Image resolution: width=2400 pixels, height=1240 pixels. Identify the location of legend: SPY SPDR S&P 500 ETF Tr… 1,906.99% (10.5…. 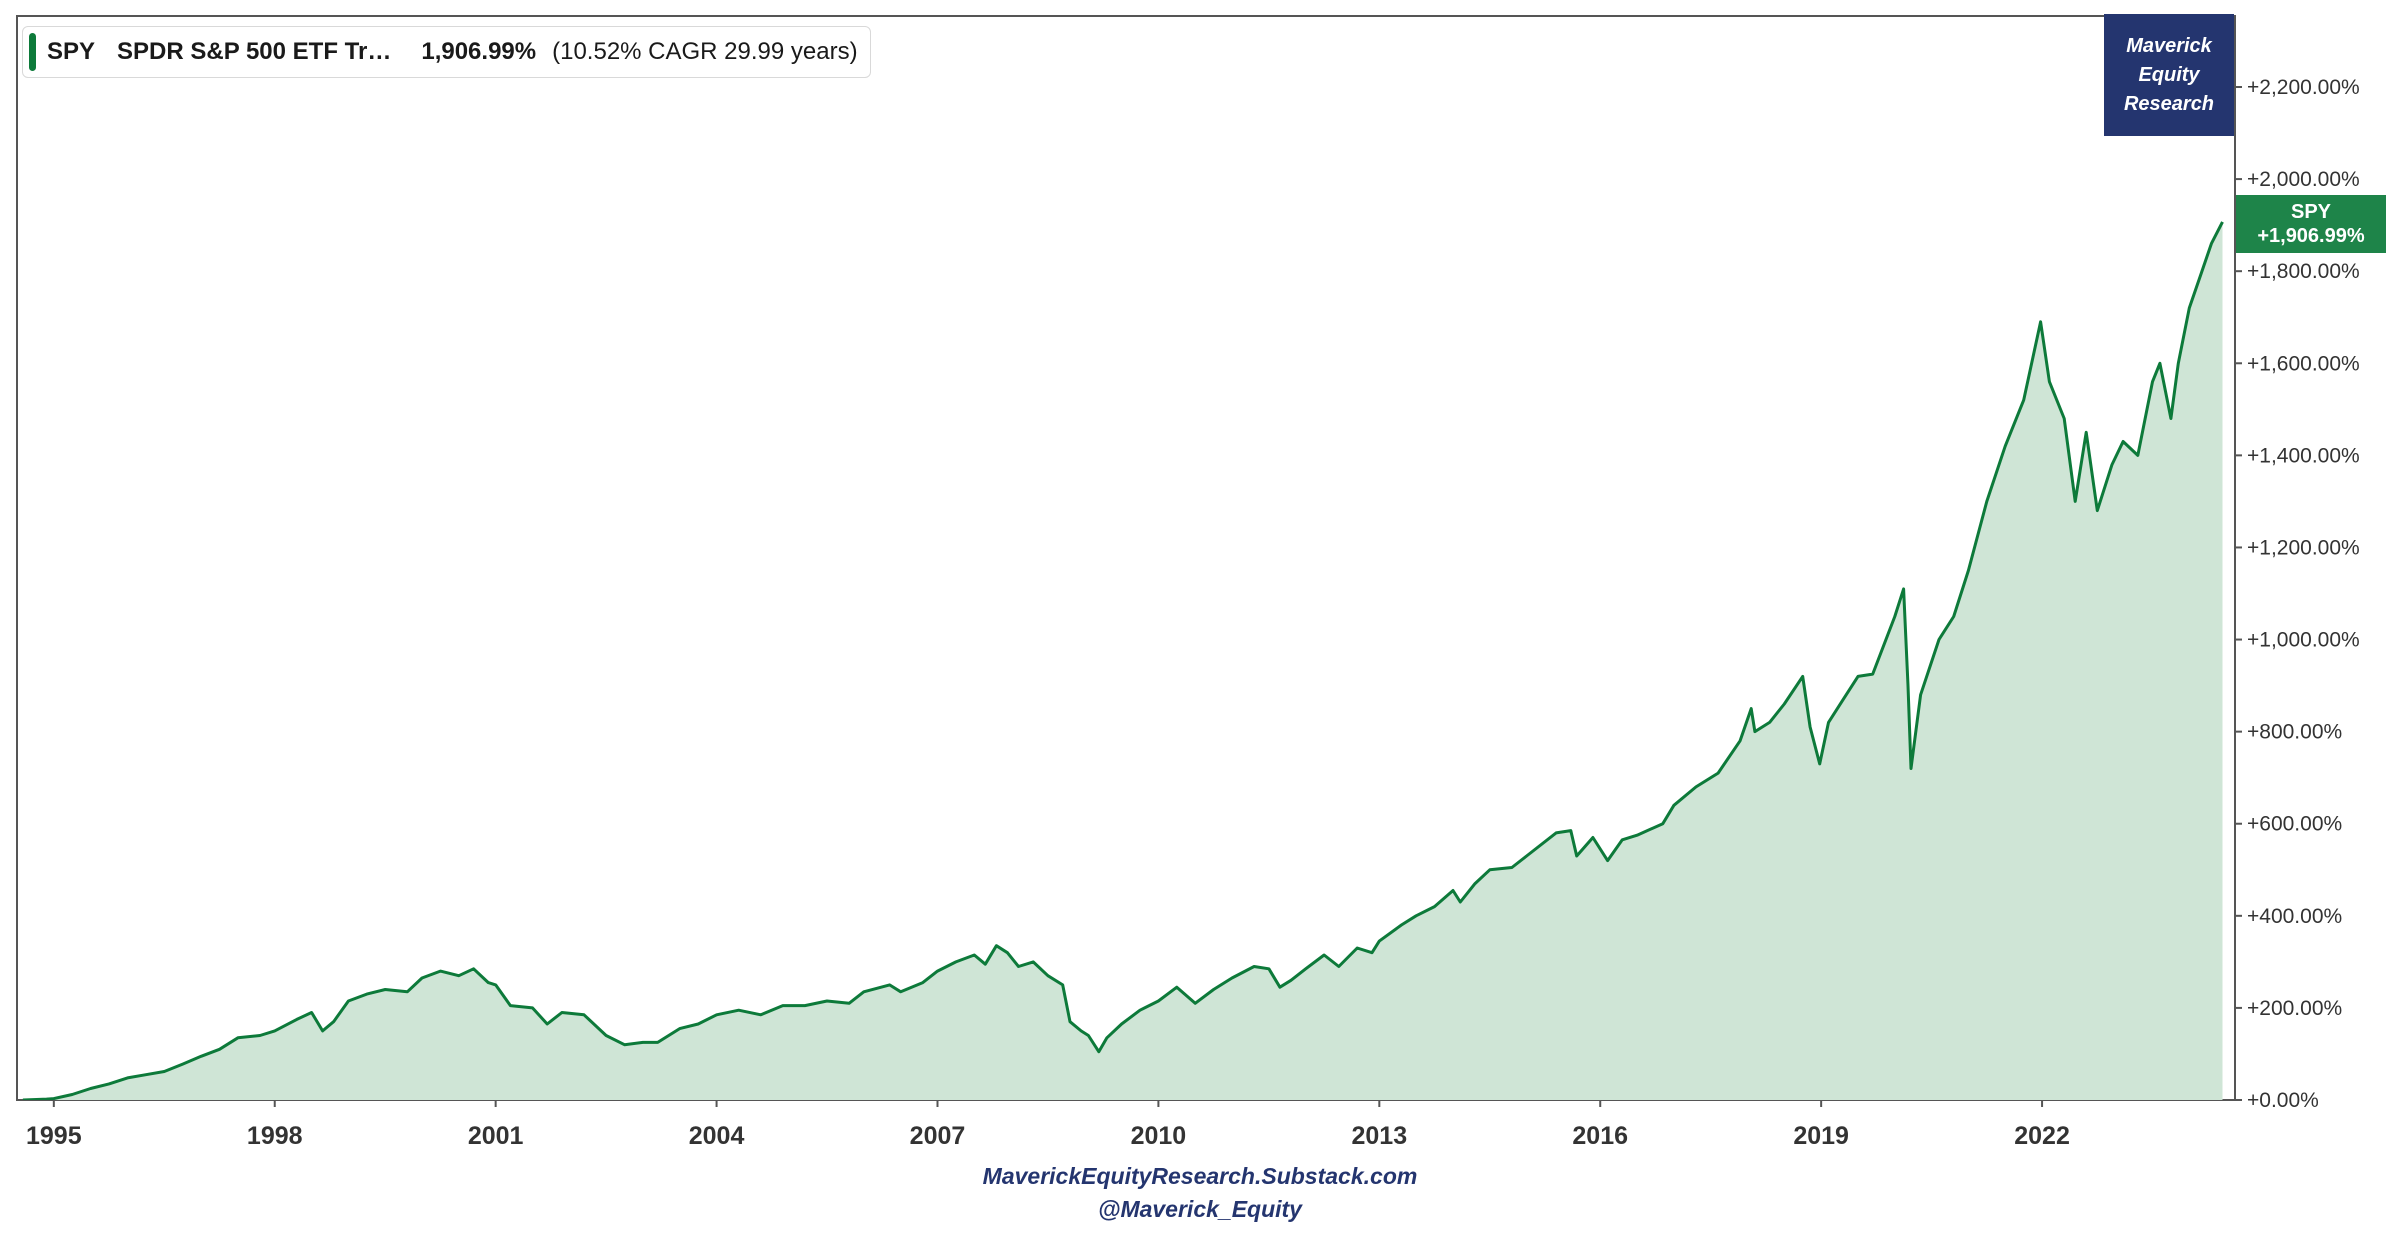
(446, 52).